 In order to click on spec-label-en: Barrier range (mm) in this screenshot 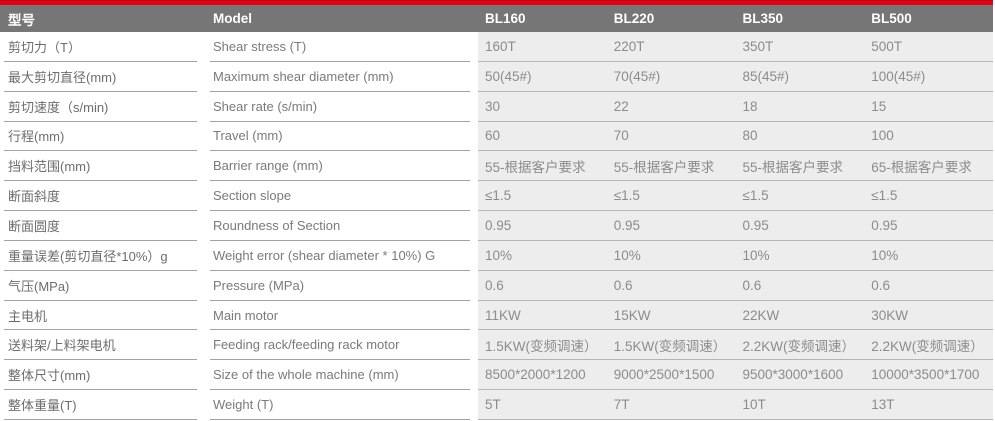, I will do `click(340, 166)`.